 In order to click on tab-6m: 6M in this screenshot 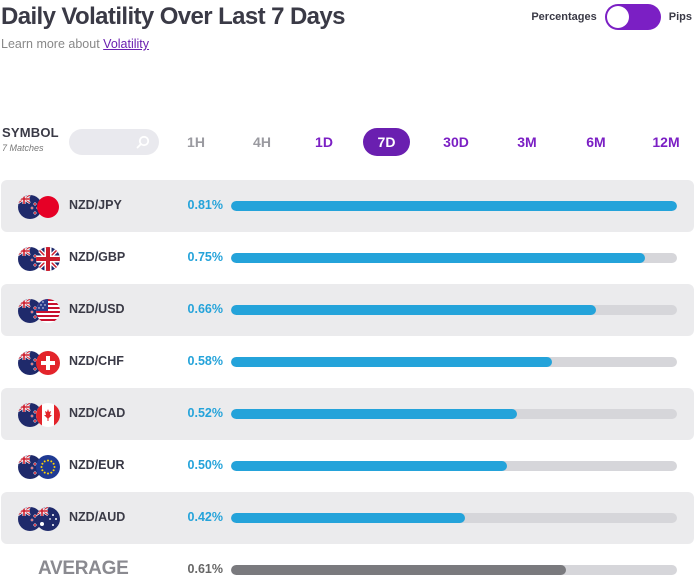, I will do `click(596, 142)`.